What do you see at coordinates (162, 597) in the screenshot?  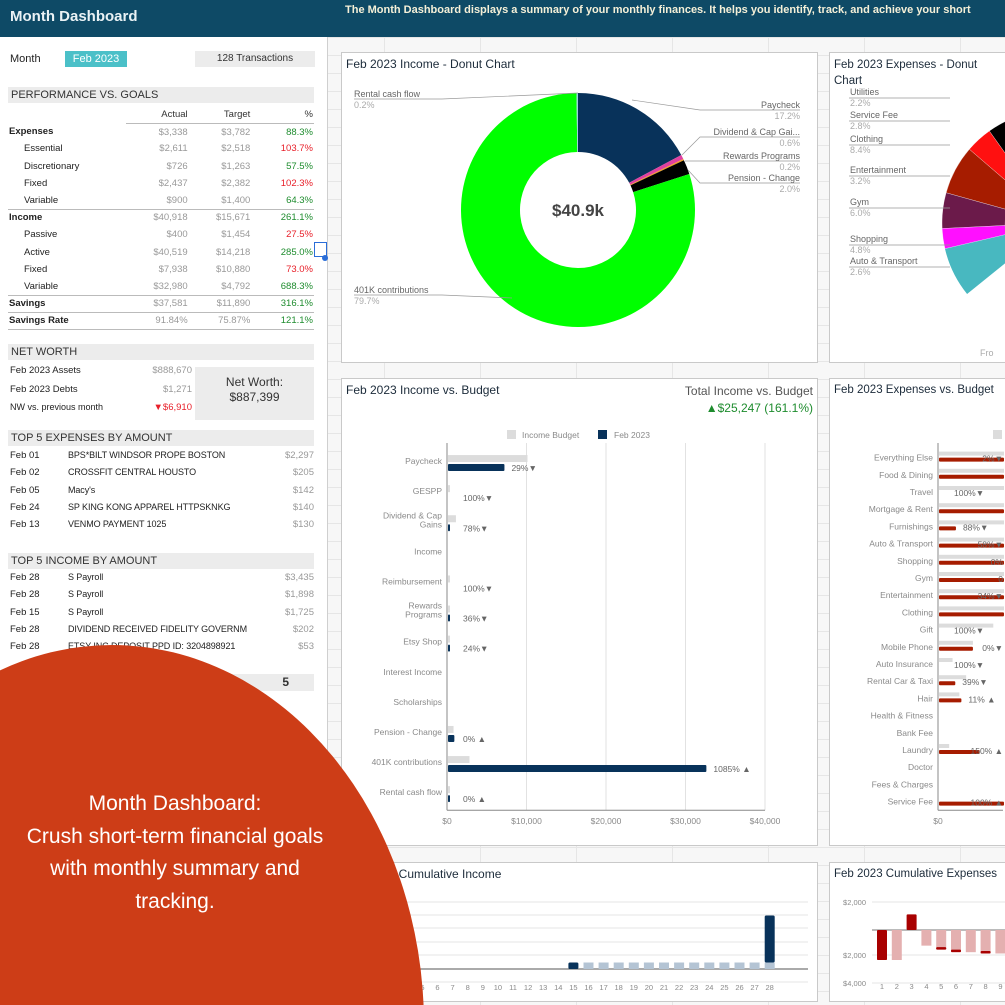 I see `list-item: Feb 28 S Payroll $1,898` at bounding box center [162, 597].